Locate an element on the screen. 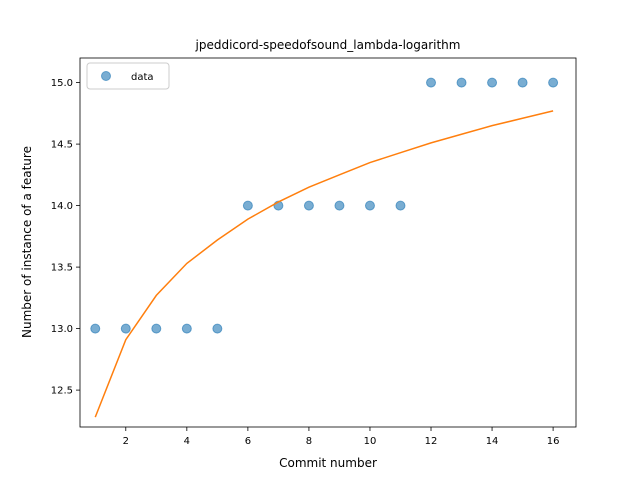 This screenshot has height=480, width=640. x-tick-label: 6 is located at coordinates (248, 441).